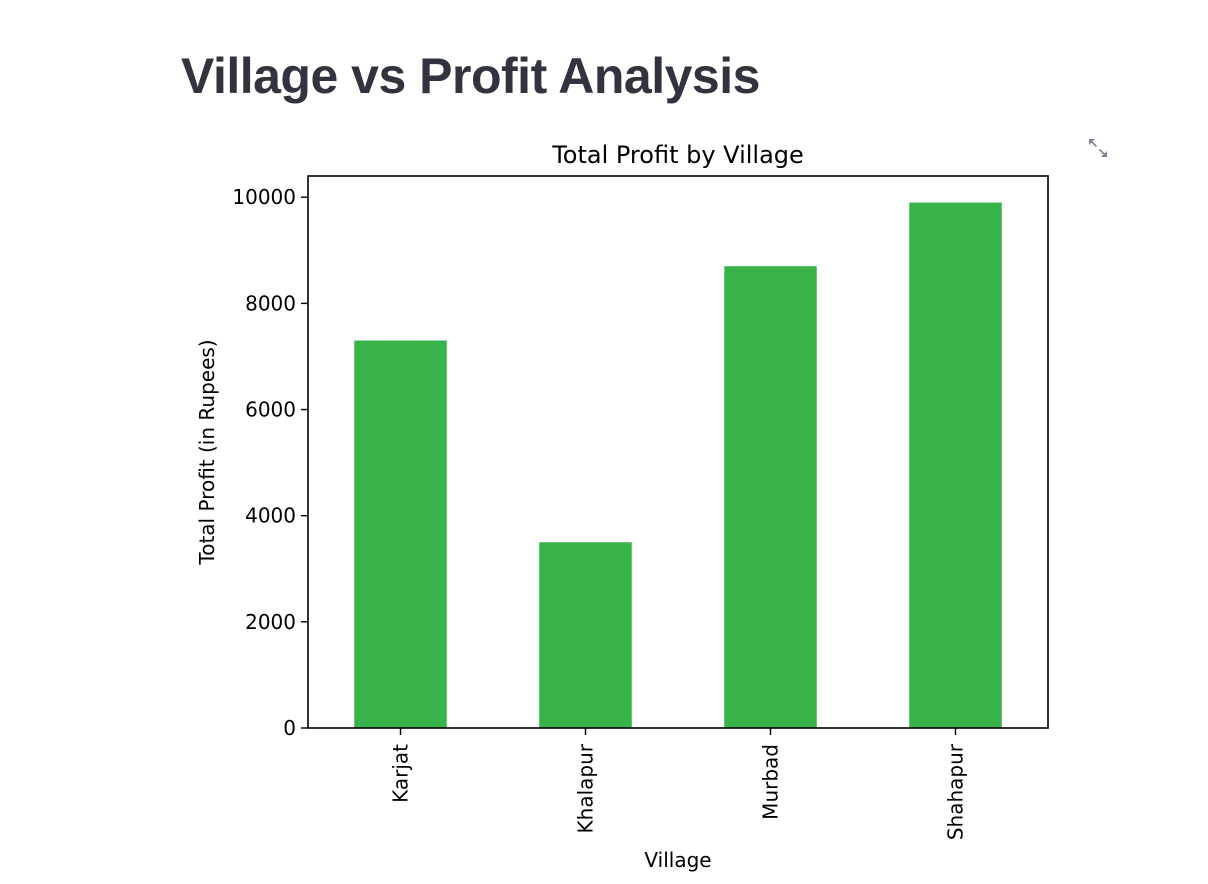 This screenshot has height=884, width=1208. Describe the element at coordinates (955, 465) in the screenshot. I see `bar-shahapur` at that location.